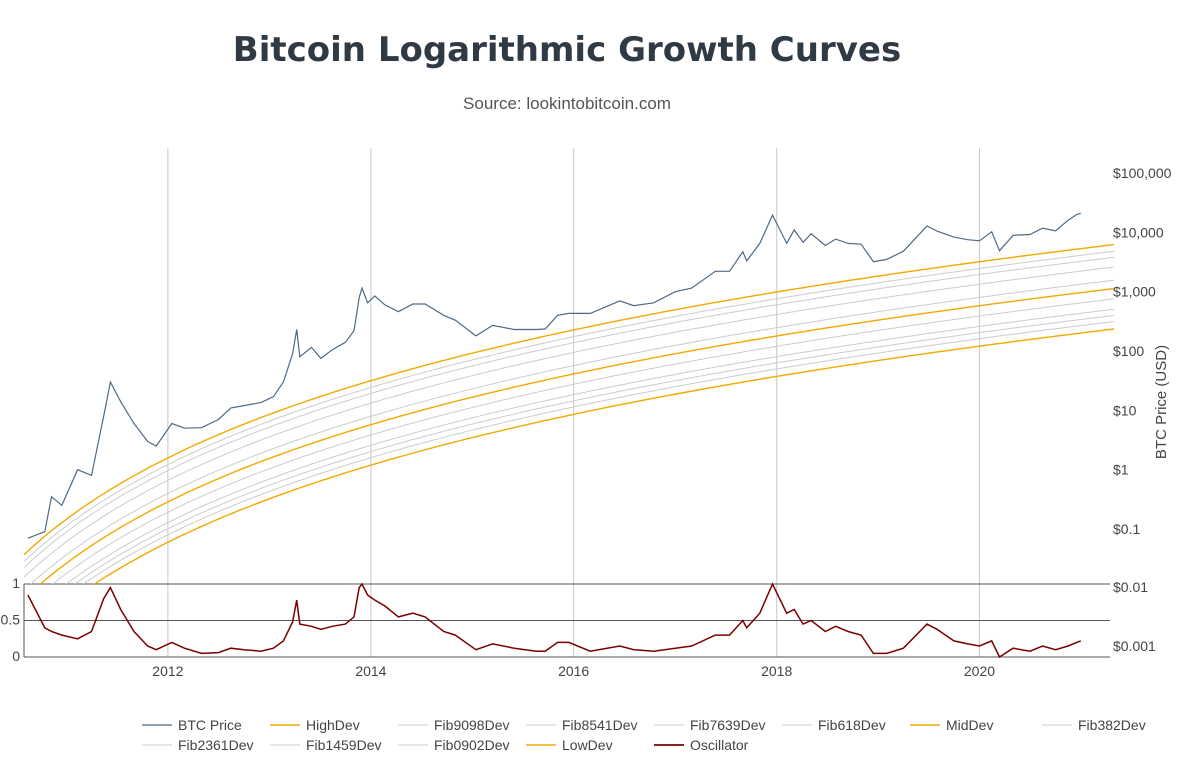 This screenshot has height=761, width=1200. I want to click on legend-label: Fib0902Dev, so click(472, 745).